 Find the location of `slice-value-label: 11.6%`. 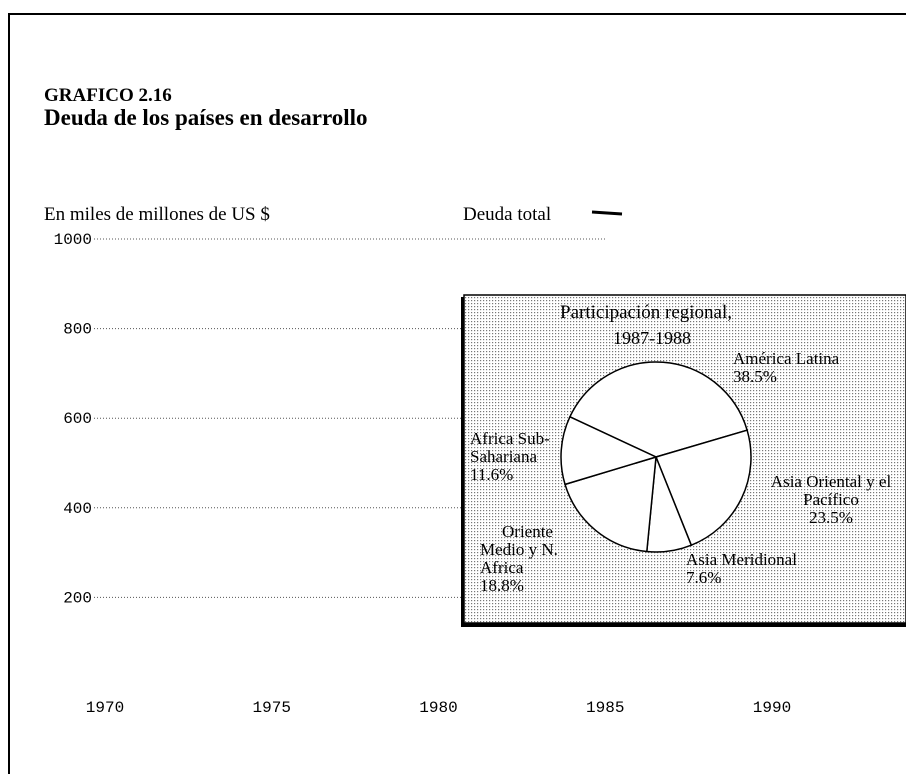

slice-value-label: 11.6% is located at coordinates (492, 474).